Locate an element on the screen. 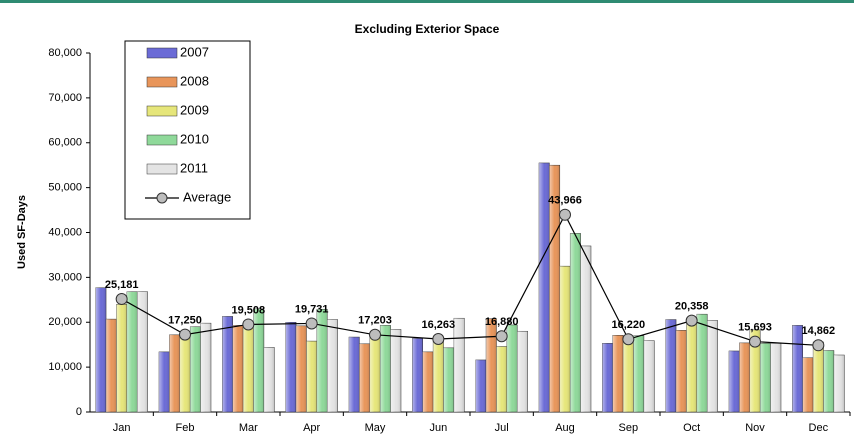 The image size is (854, 442). x-tick-label: Jul is located at coordinates (502, 428).